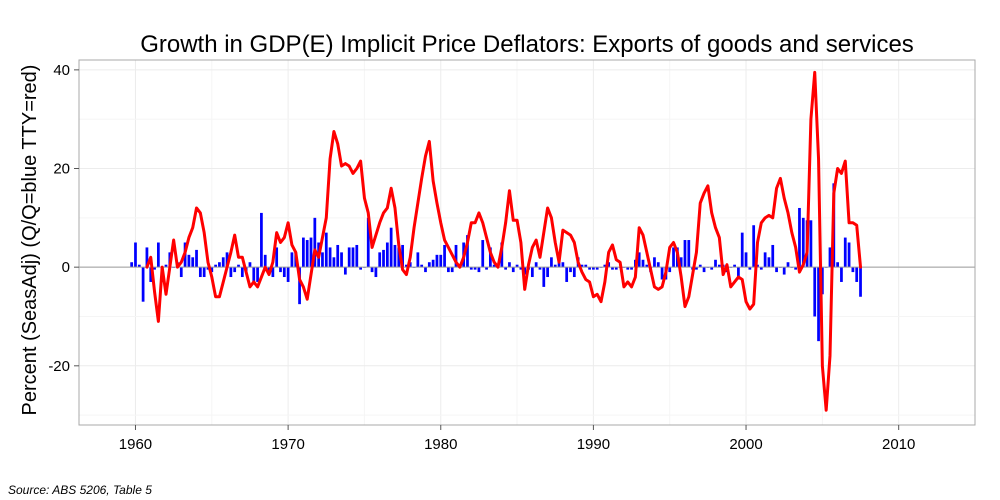  Describe the element at coordinates (745, 444) in the screenshot. I see `x-tick-label: 2000` at that location.